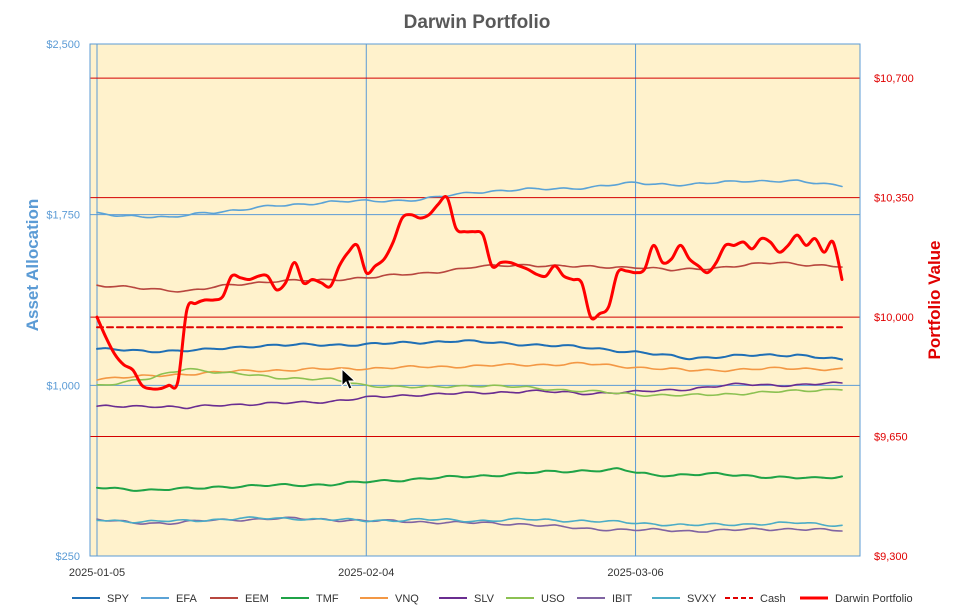  What do you see at coordinates (553, 599) in the screenshot?
I see `legend-label: USO` at bounding box center [553, 599].